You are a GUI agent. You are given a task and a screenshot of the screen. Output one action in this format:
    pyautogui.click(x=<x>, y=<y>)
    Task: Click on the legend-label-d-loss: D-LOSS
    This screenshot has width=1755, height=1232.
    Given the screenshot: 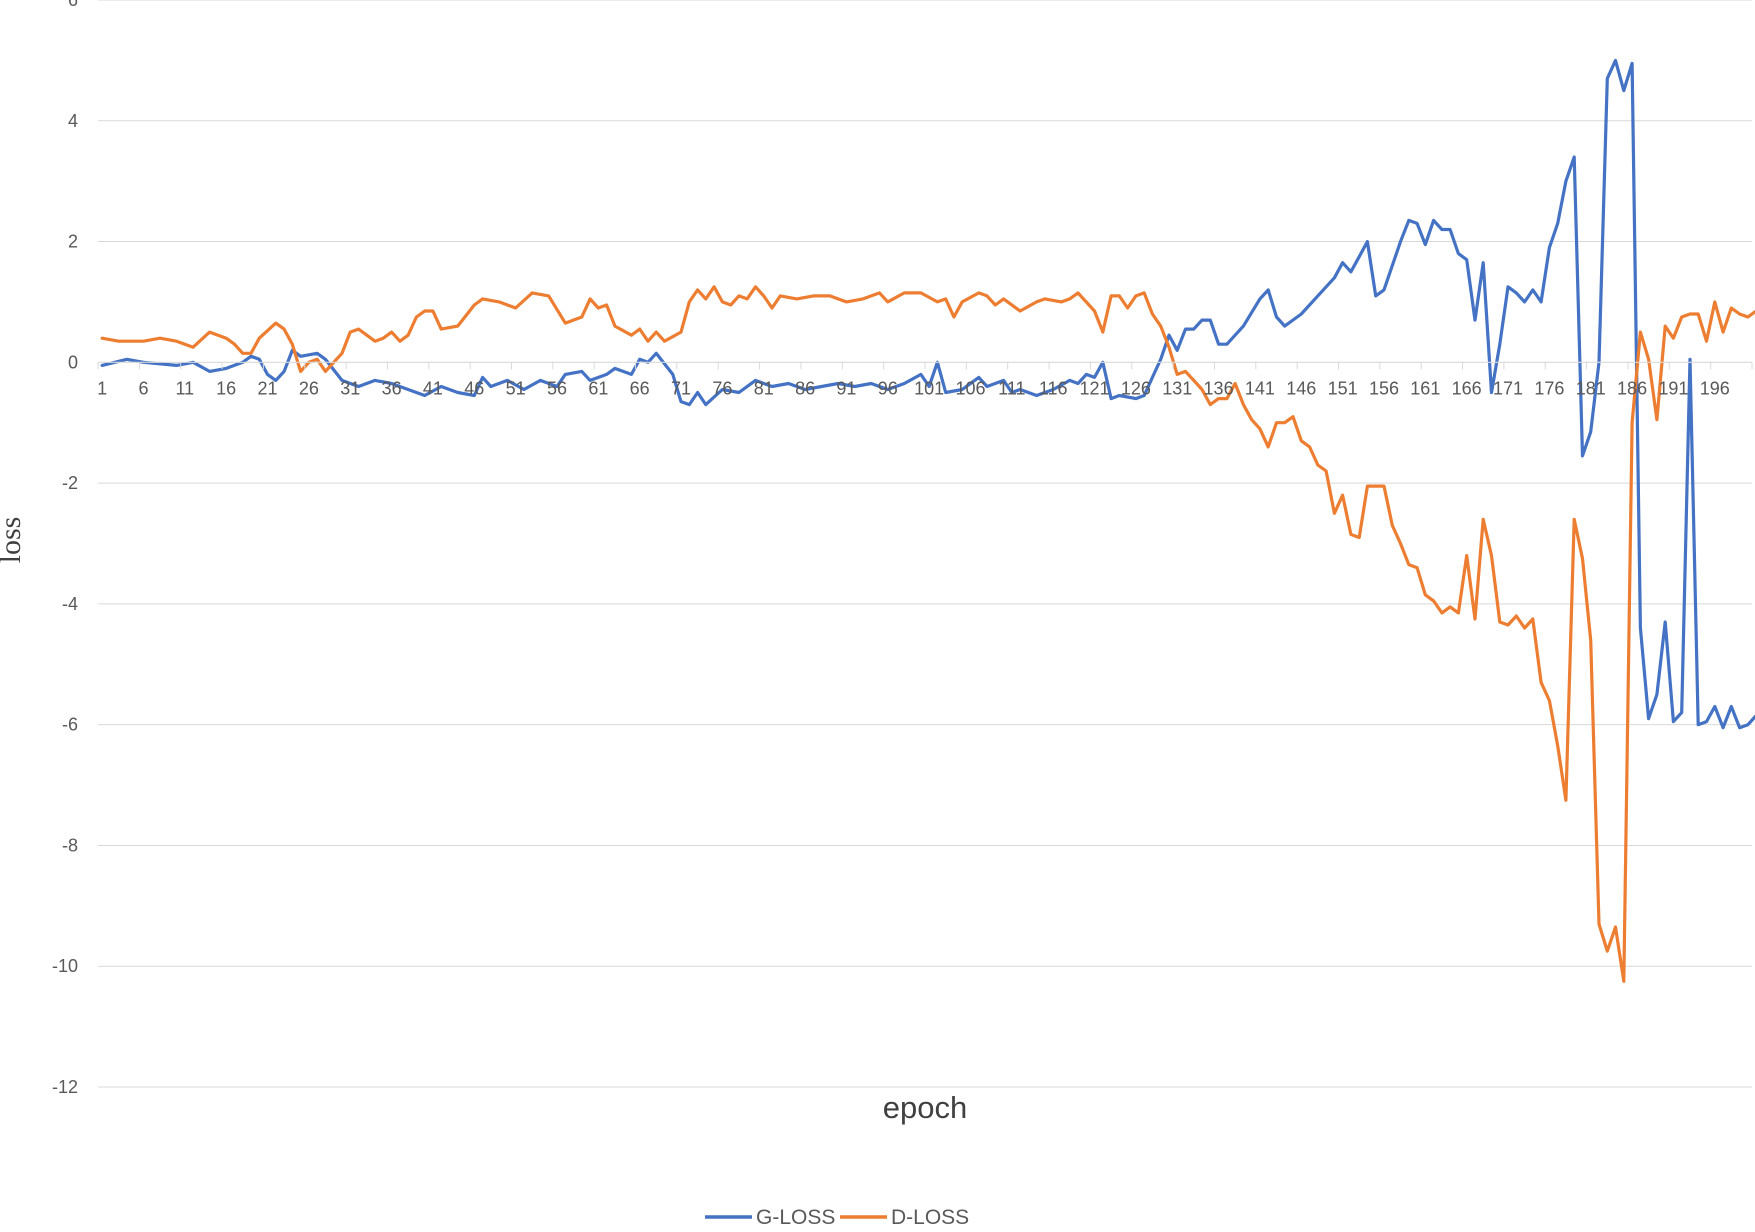 What is the action you would take?
    pyautogui.click(x=930, y=1217)
    